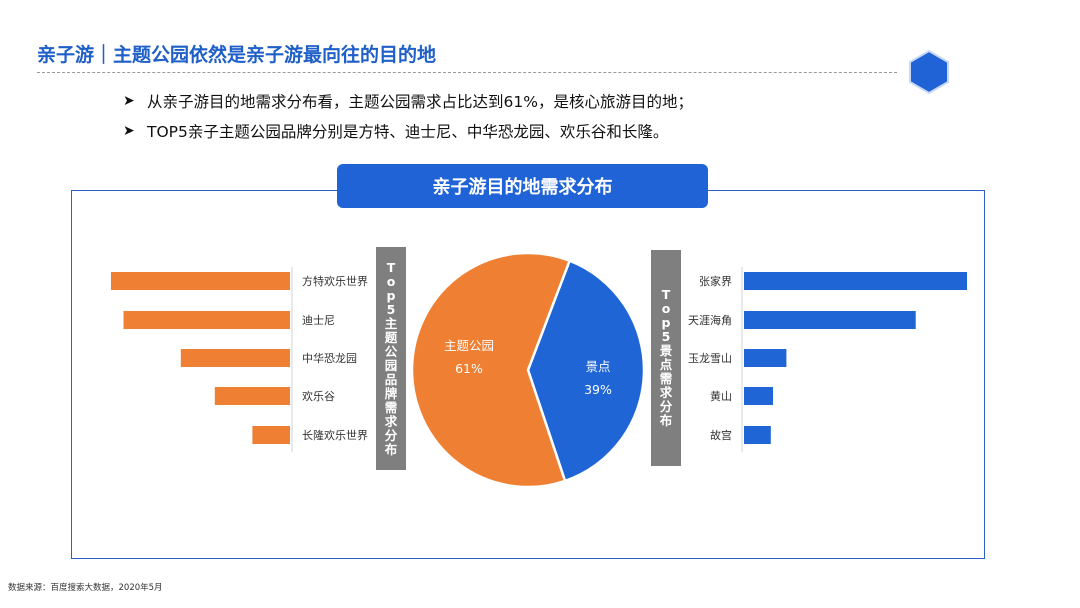 The image size is (1080, 608). Describe the element at coordinates (318, 320) in the screenshot. I see `left-bar-label: 迪士尼` at that location.